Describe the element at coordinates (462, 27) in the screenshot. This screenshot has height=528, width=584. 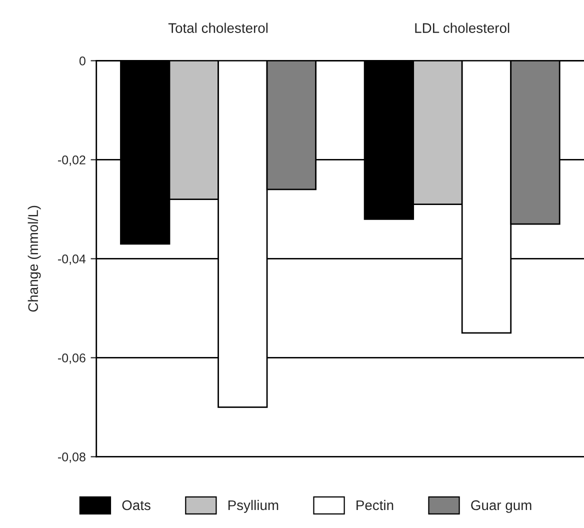
I see `x-tick-label: LDL cholesterol` at that location.